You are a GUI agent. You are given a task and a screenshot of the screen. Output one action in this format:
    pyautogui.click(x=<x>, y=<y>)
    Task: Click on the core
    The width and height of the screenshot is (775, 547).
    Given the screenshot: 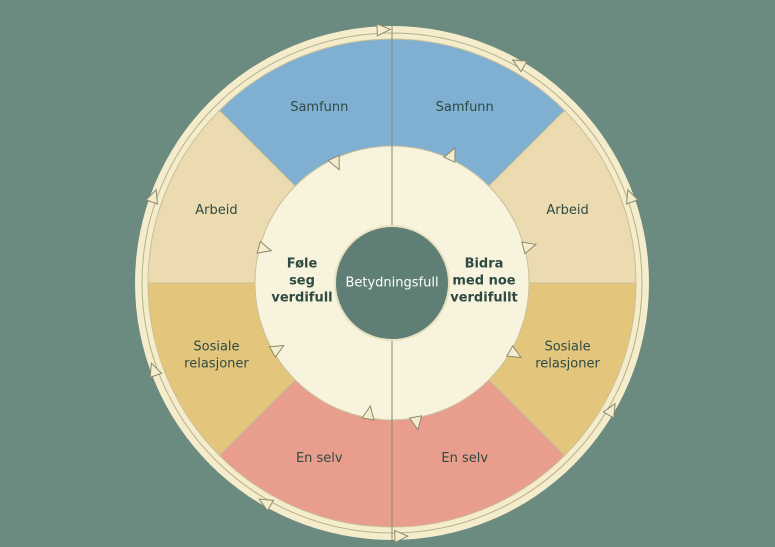 What is the action you would take?
    pyautogui.click(x=392, y=283)
    